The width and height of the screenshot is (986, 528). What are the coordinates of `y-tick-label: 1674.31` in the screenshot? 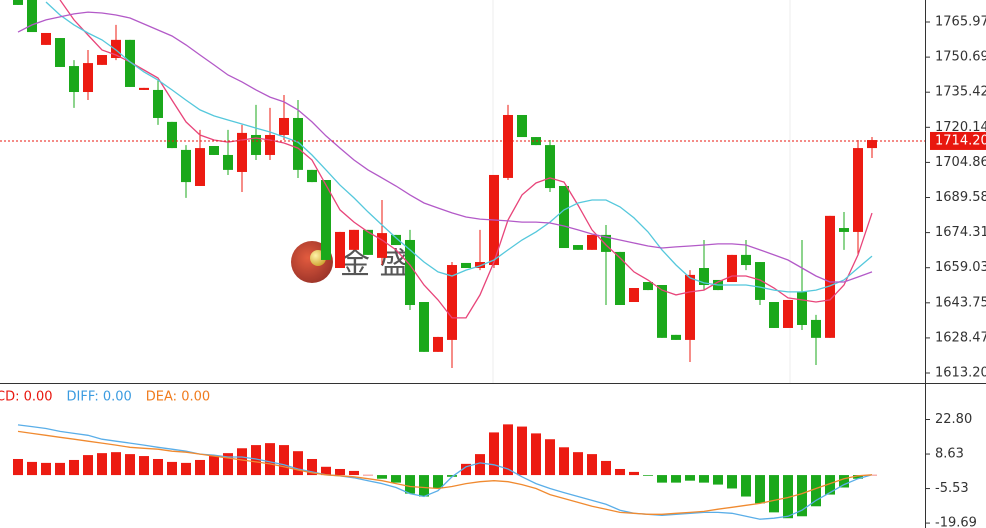 It's located at (960, 232).